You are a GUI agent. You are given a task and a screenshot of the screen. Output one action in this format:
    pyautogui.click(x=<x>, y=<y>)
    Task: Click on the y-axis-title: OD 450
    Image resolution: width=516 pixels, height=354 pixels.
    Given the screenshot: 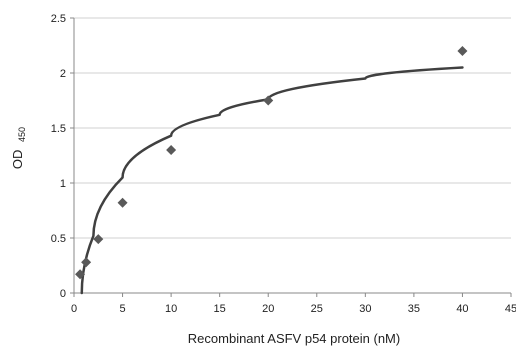 What is the action you would take?
    pyautogui.click(x=18, y=148)
    